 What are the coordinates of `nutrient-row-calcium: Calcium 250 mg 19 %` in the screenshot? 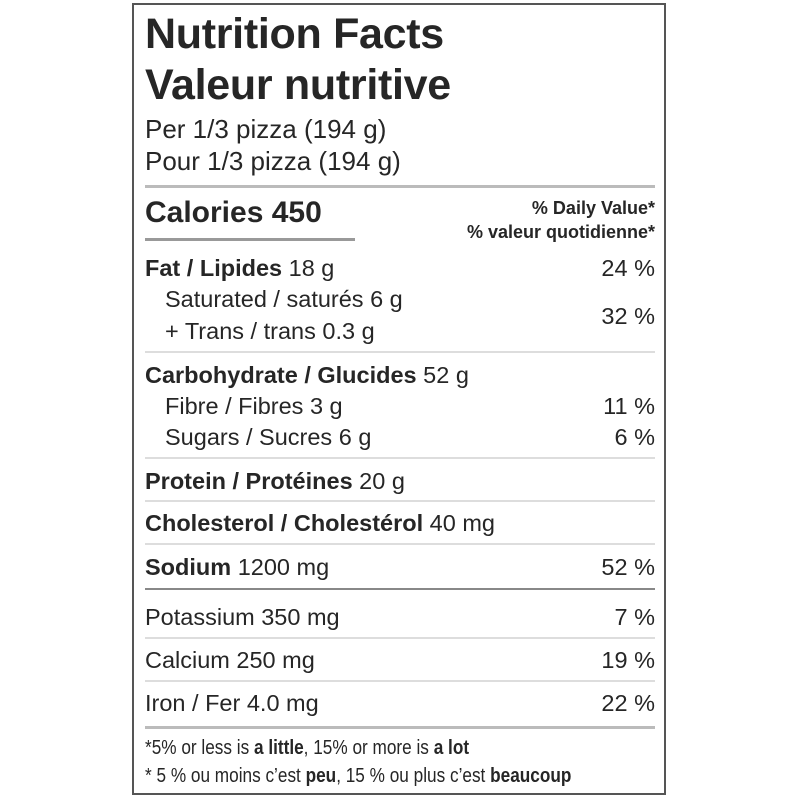 It's located at (400, 660).